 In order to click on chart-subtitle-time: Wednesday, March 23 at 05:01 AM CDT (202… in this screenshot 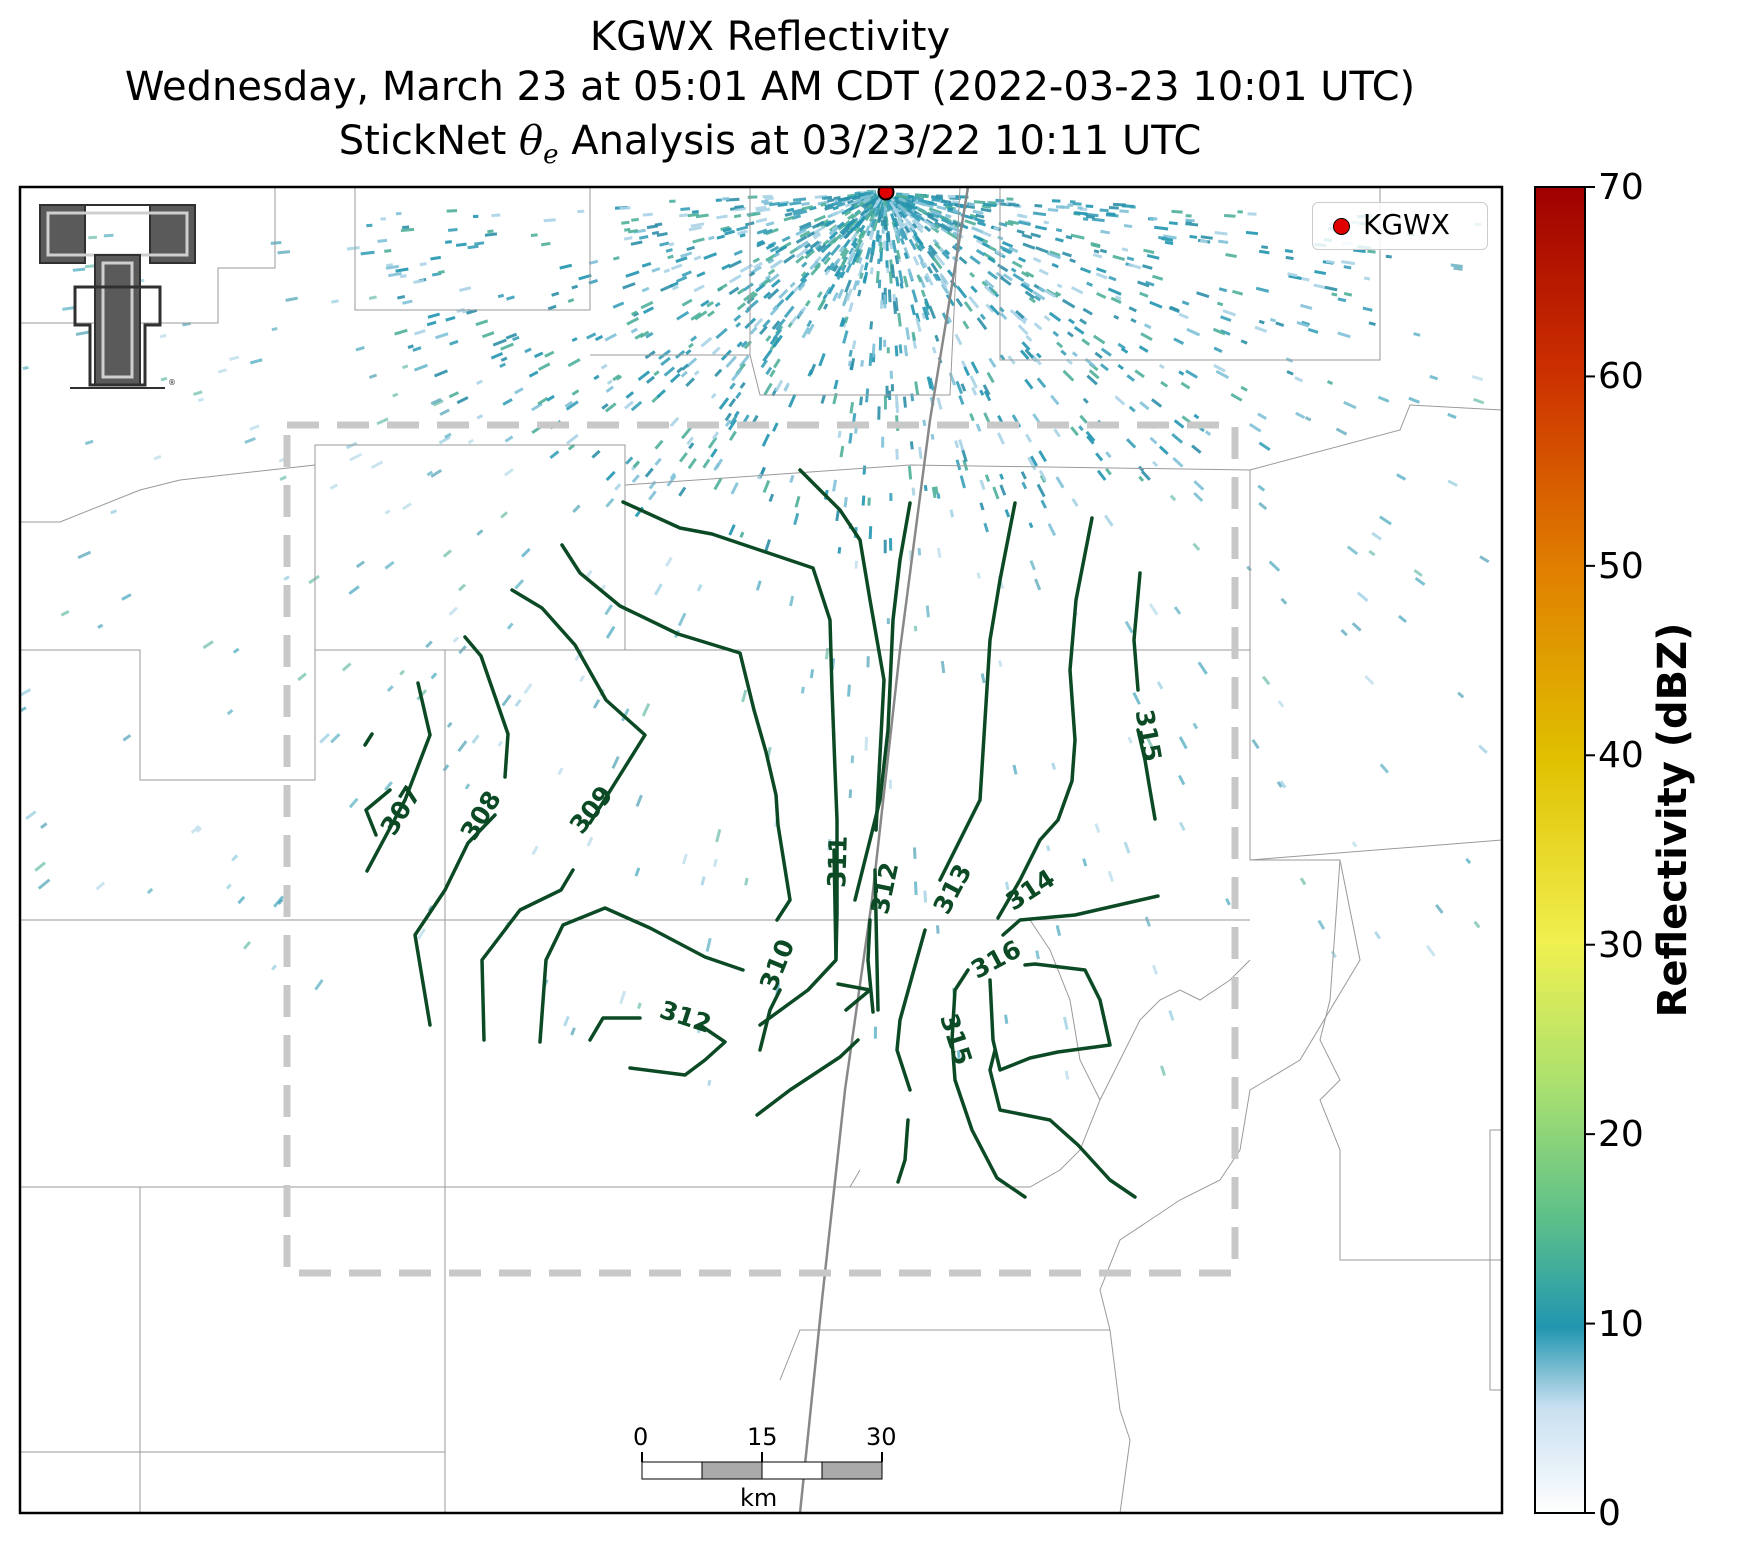, I will do `click(770, 87)`.